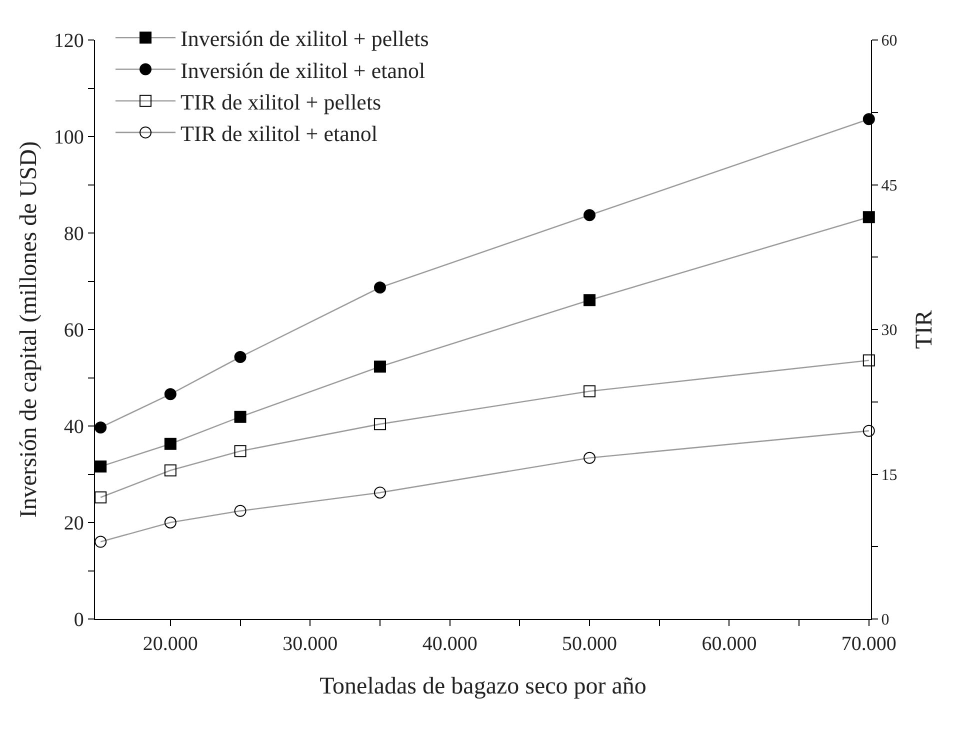  What do you see at coordinates (79, 620) in the screenshot?
I see `y-tick-label: 0` at bounding box center [79, 620].